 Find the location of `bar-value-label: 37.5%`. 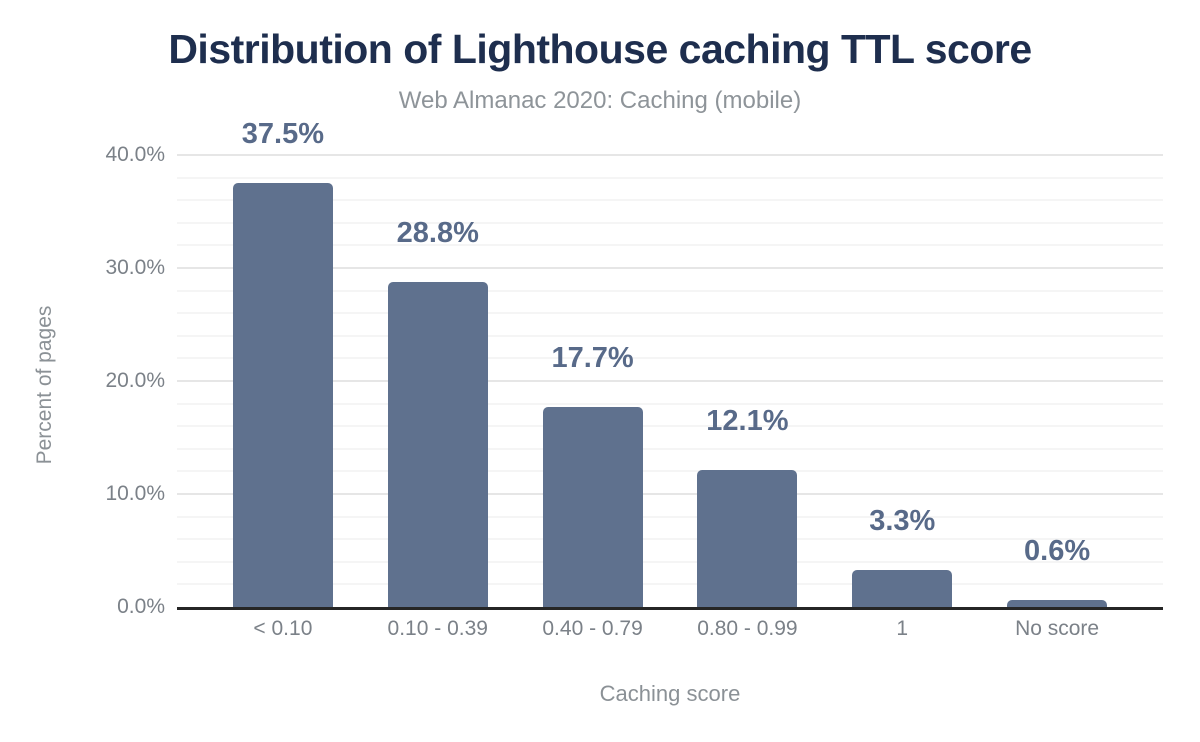

bar-value-label: 37.5% is located at coordinates (283, 134).